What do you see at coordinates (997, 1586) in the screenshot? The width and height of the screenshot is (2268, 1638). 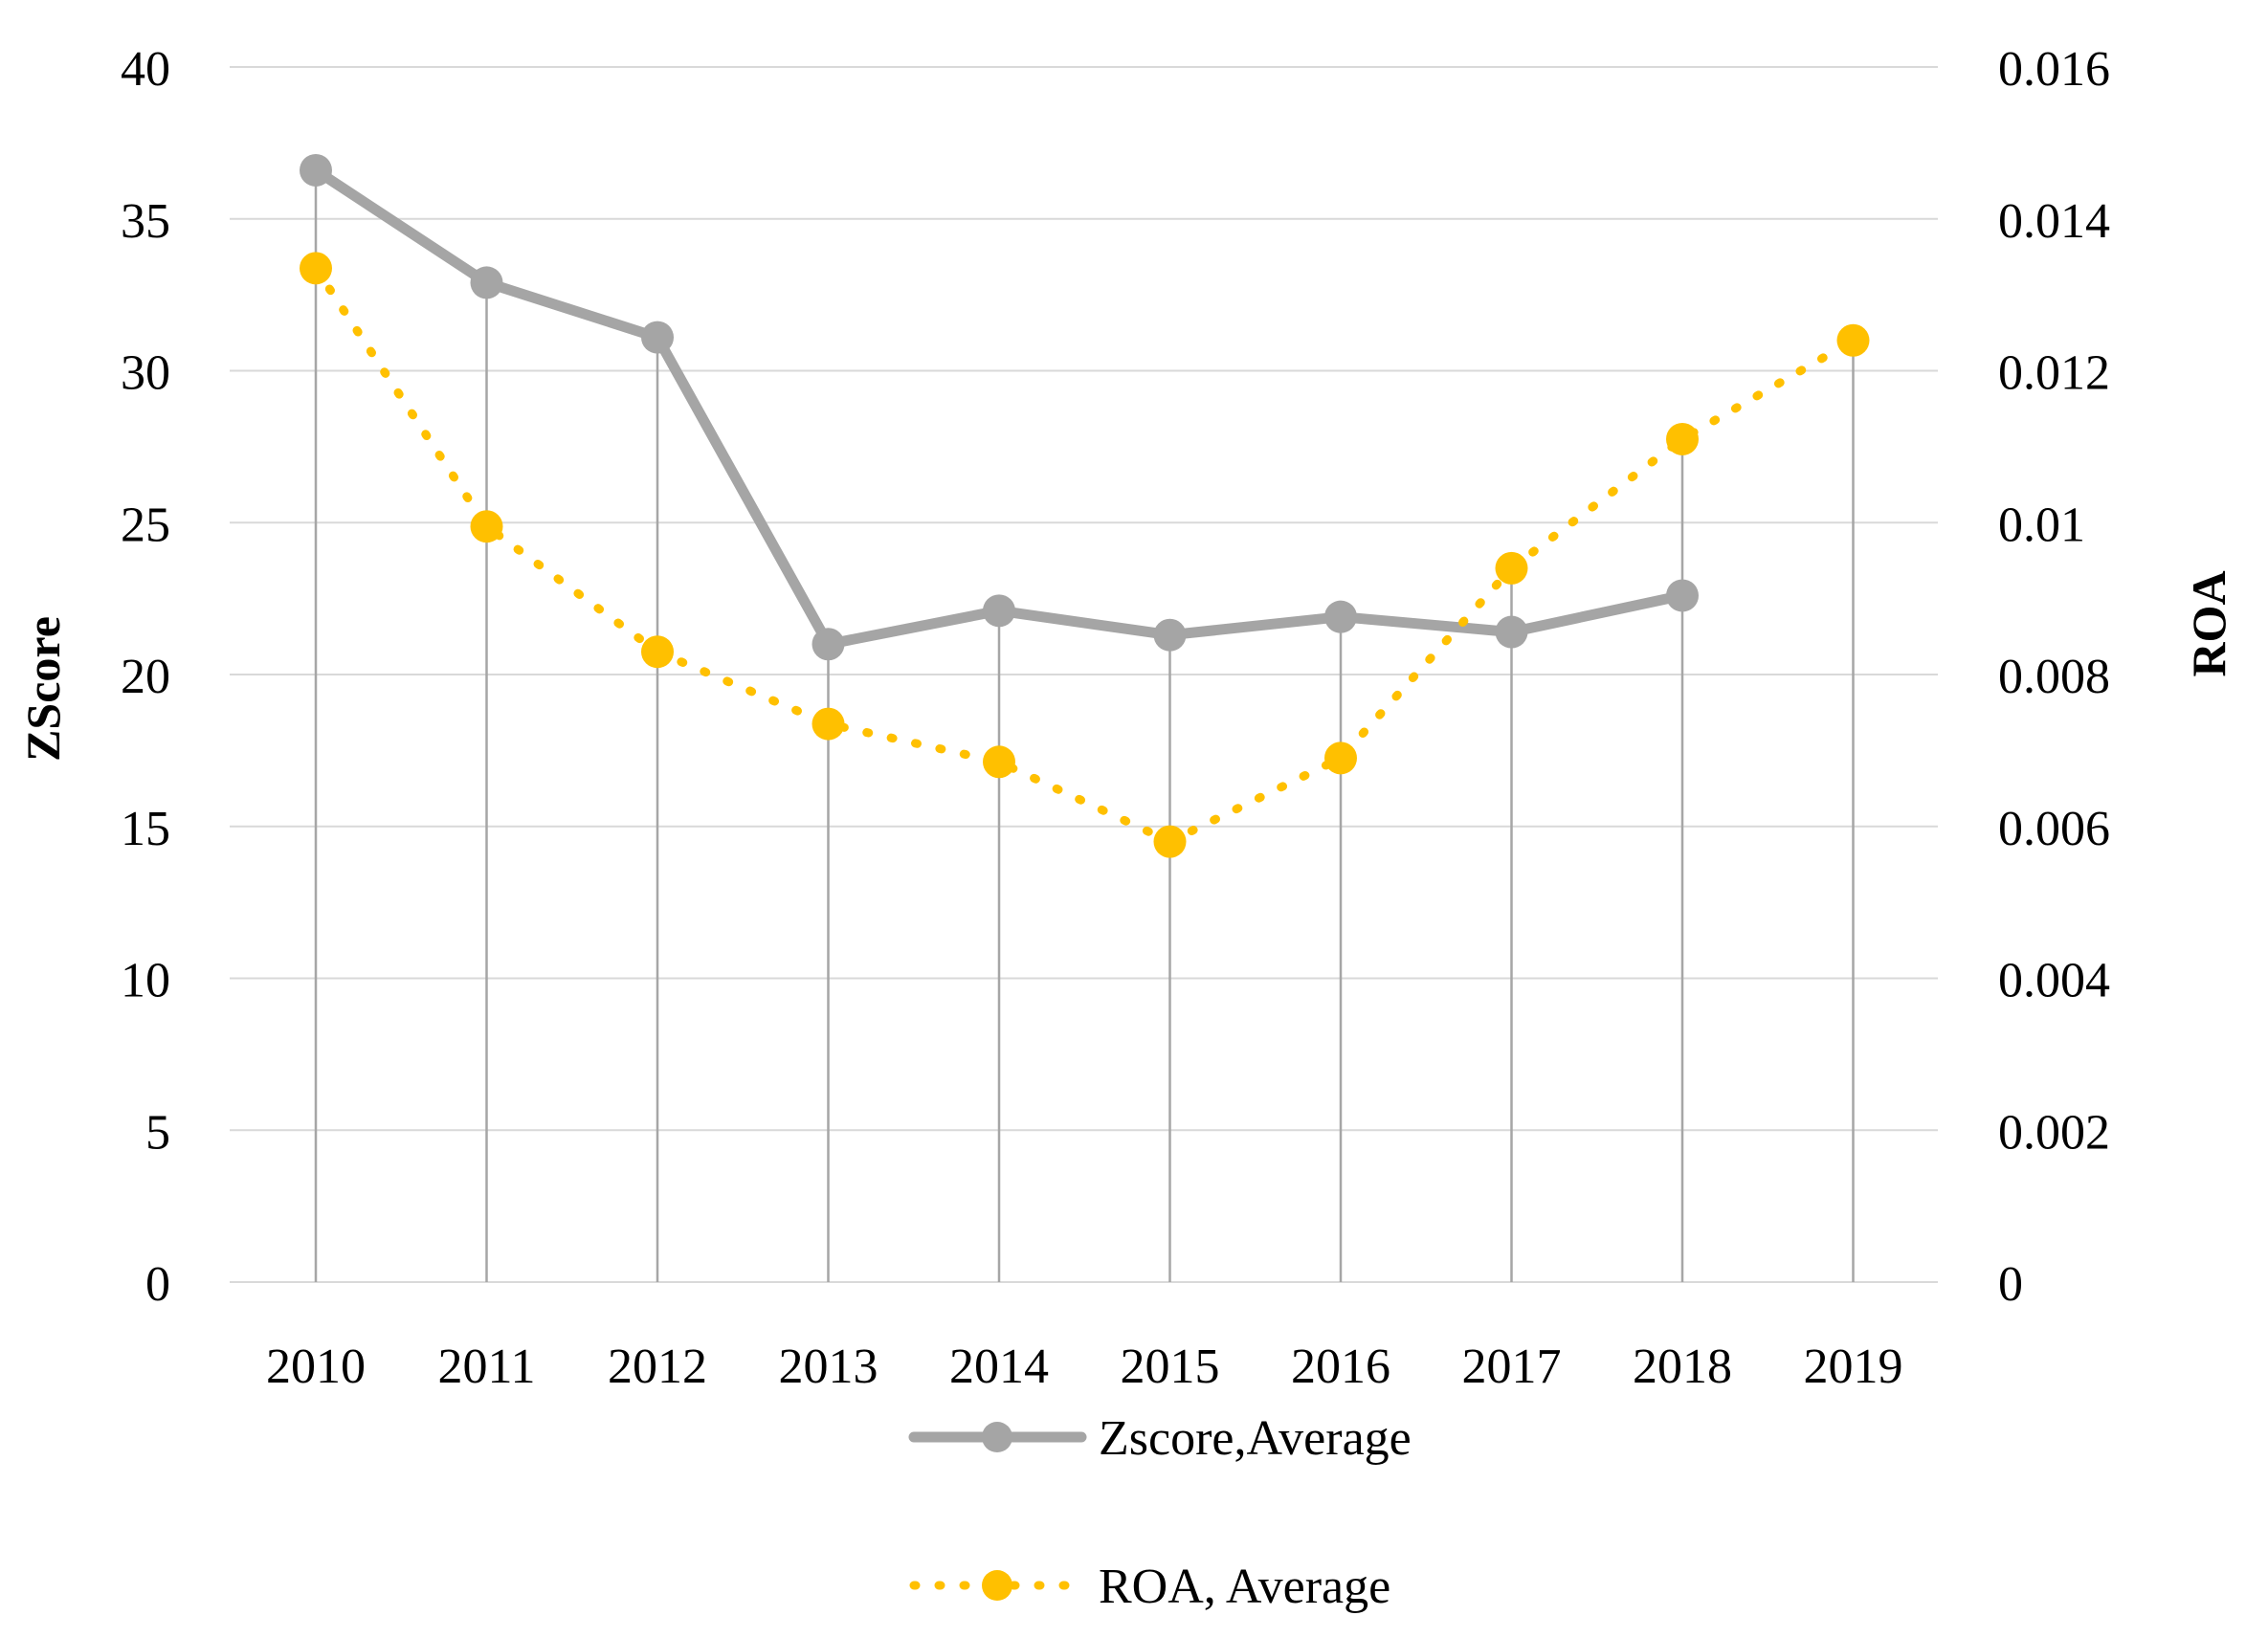 I see `legend-roa-marker-swatch` at bounding box center [997, 1586].